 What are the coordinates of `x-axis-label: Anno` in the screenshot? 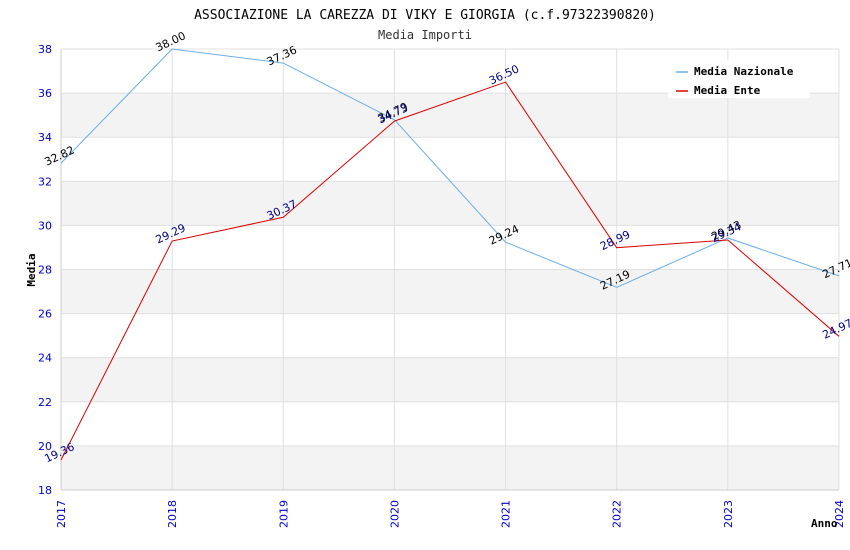 It's located at (824, 523).